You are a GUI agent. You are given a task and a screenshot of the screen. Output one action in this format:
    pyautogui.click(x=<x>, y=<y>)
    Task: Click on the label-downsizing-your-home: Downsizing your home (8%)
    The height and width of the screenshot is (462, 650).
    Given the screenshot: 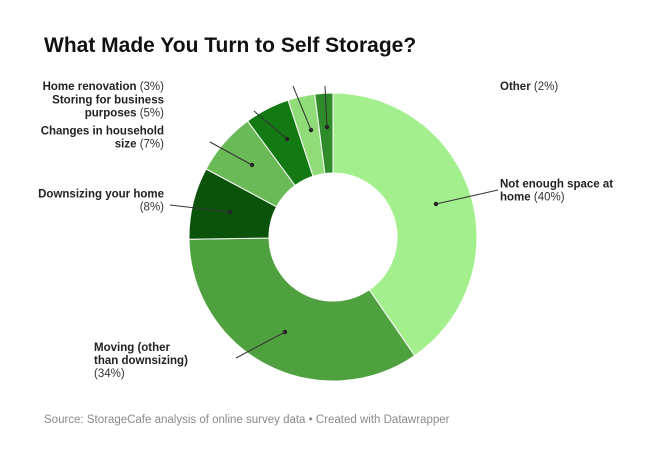 What is the action you would take?
    pyautogui.click(x=101, y=201)
    